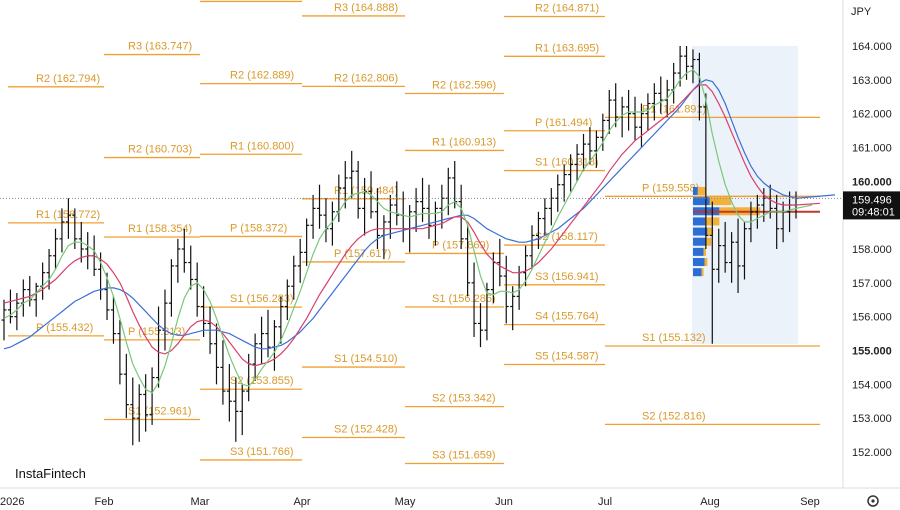 Image resolution: width=900 pixels, height=510 pixels. I want to click on pivot-label: S3 (151.659), so click(464, 456).